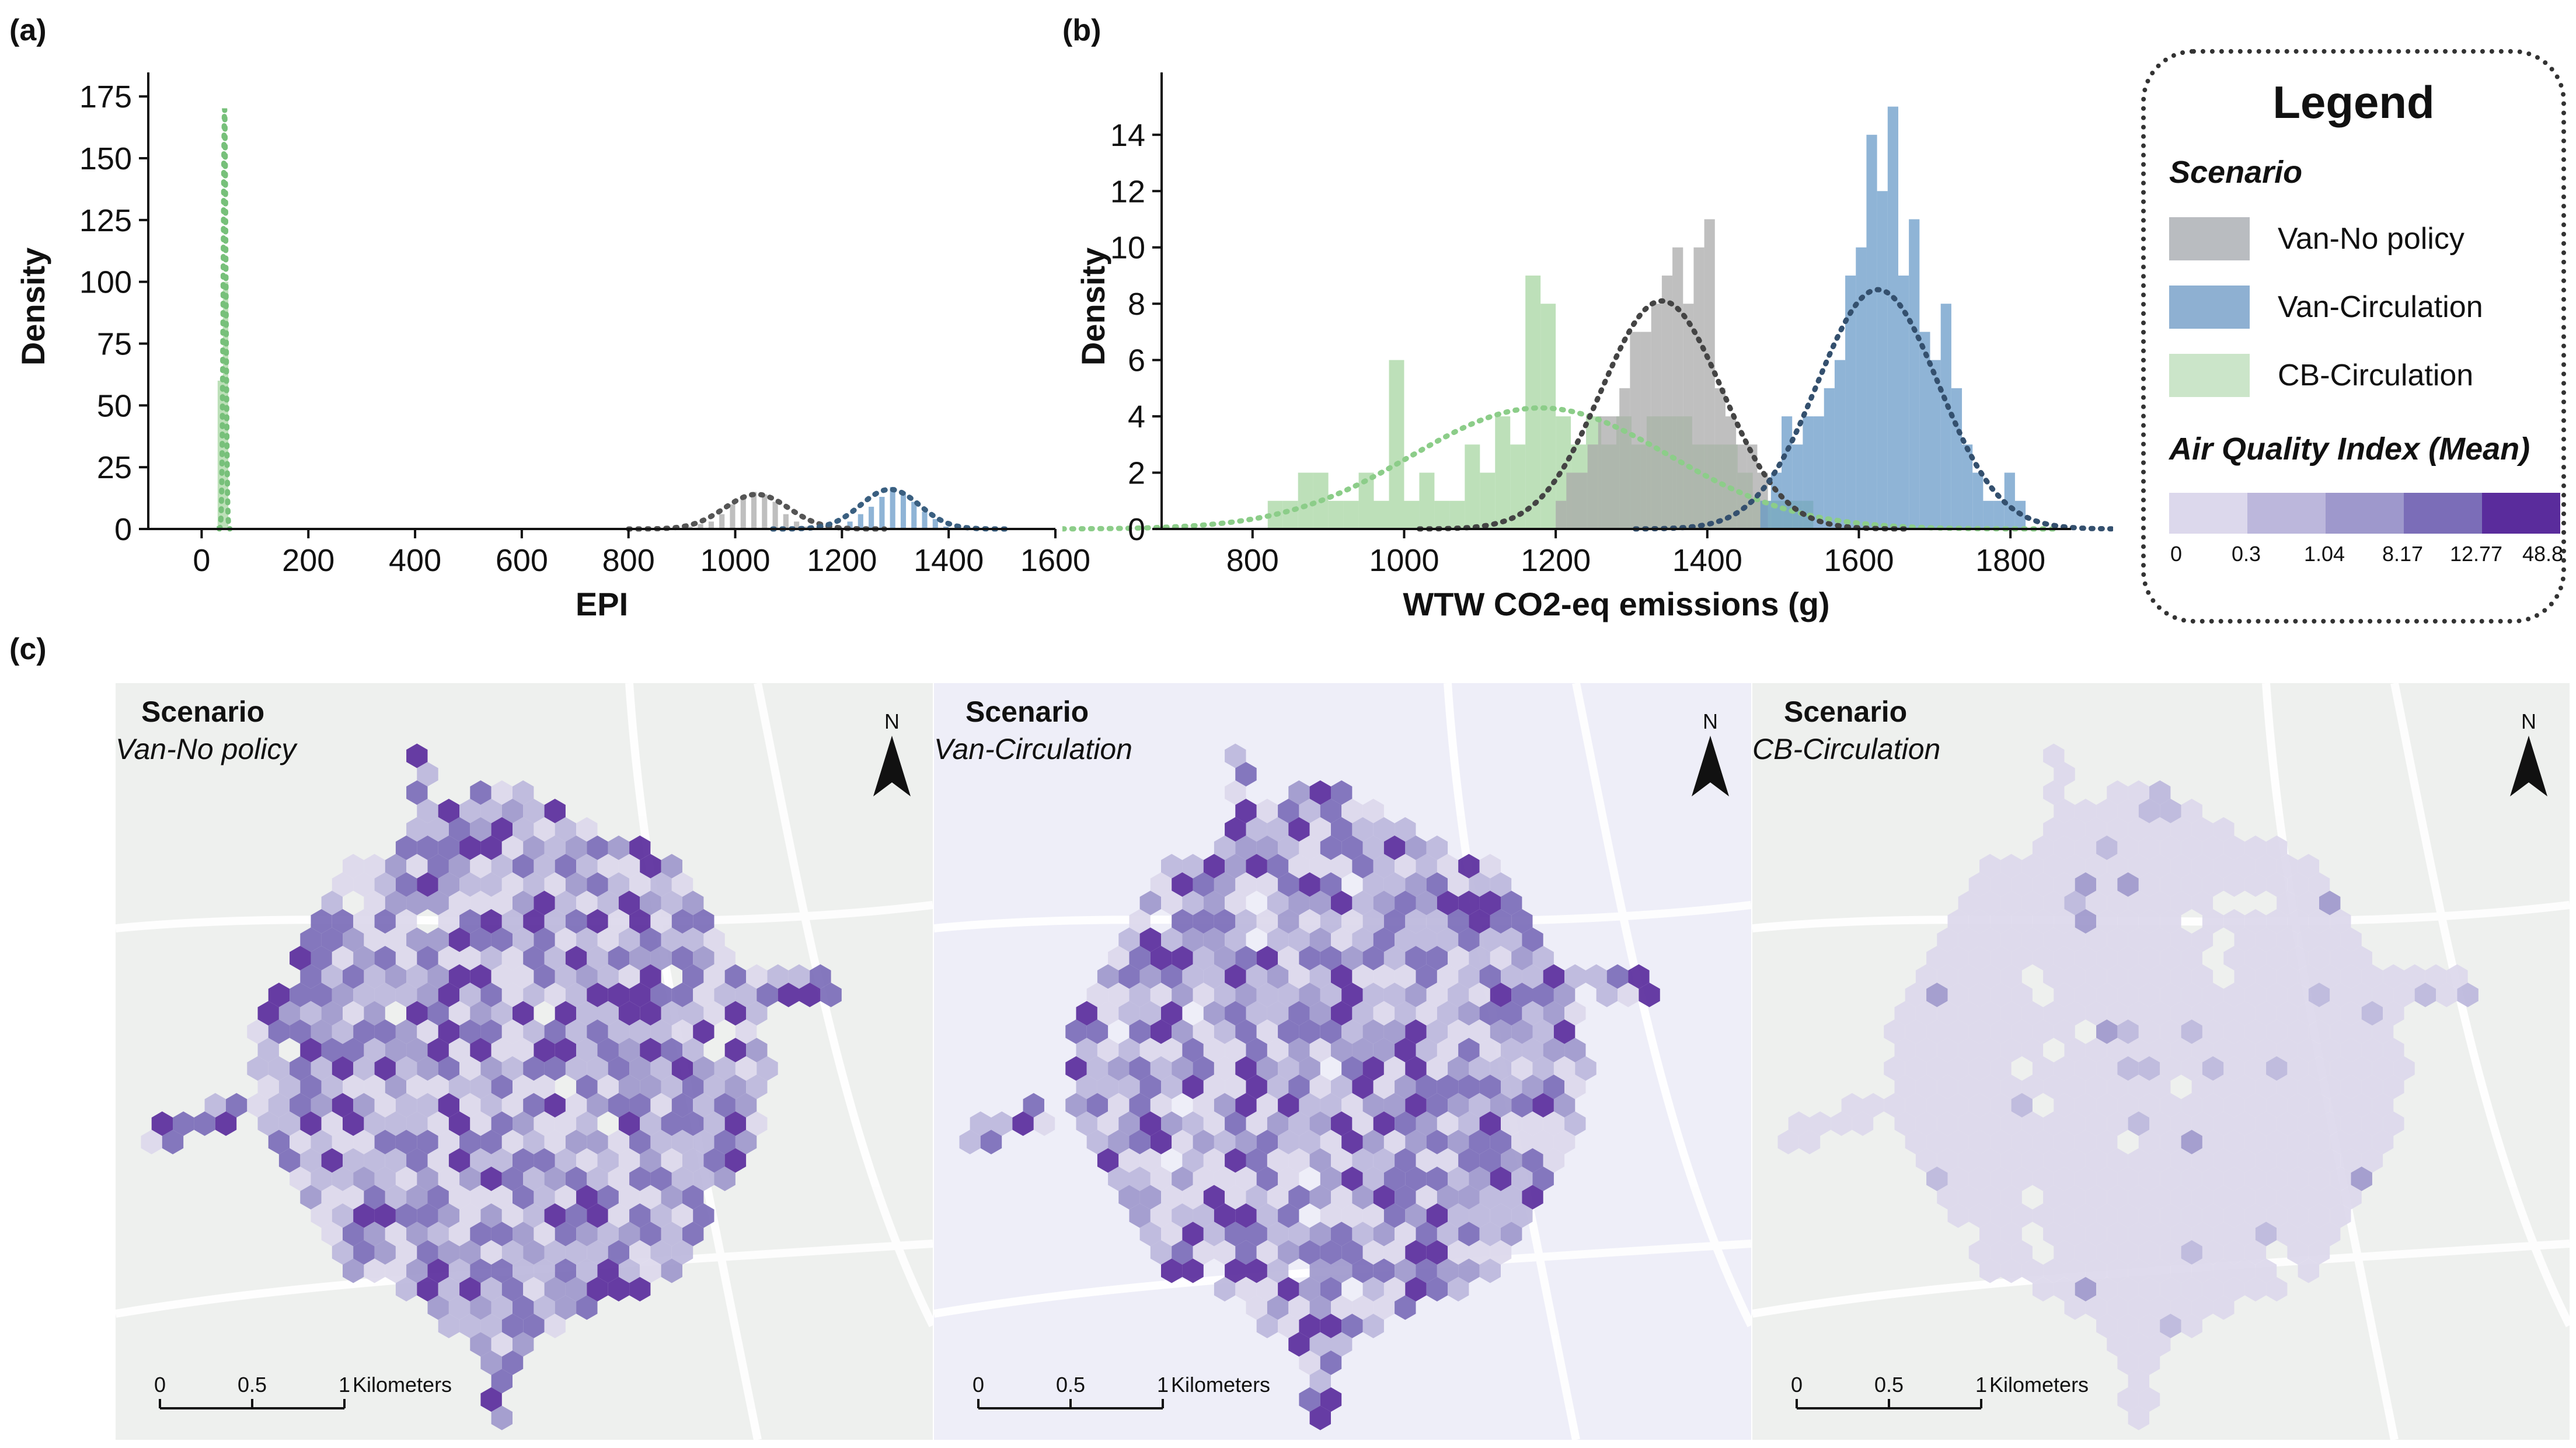  What do you see at coordinates (2246, 554) in the screenshot?
I see `aqi-tick: 0.3` at bounding box center [2246, 554].